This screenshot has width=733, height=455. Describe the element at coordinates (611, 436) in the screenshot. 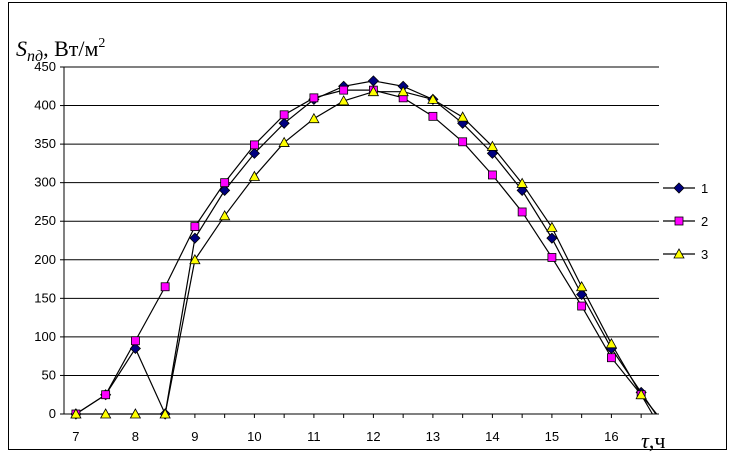

I see `x-tick-label-16: 16` at that location.